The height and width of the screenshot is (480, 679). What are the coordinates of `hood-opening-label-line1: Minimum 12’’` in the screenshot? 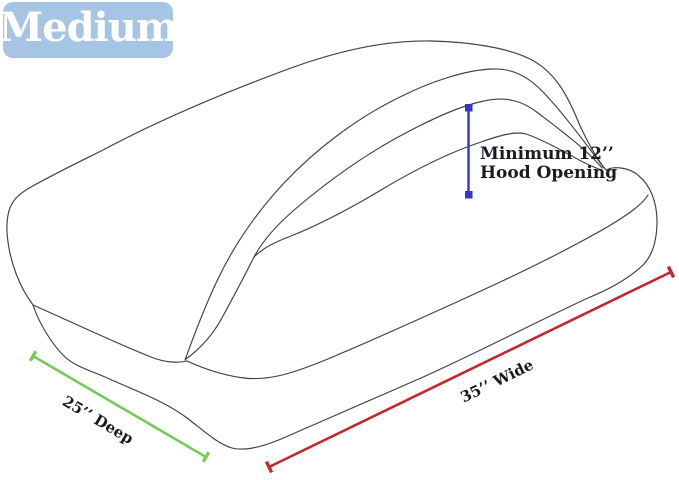 It's located at (547, 154).